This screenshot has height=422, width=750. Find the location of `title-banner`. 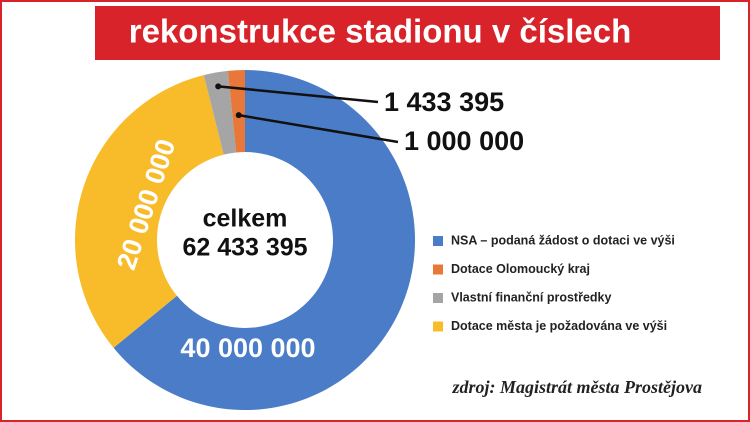

title-banner is located at coordinates (407, 33).